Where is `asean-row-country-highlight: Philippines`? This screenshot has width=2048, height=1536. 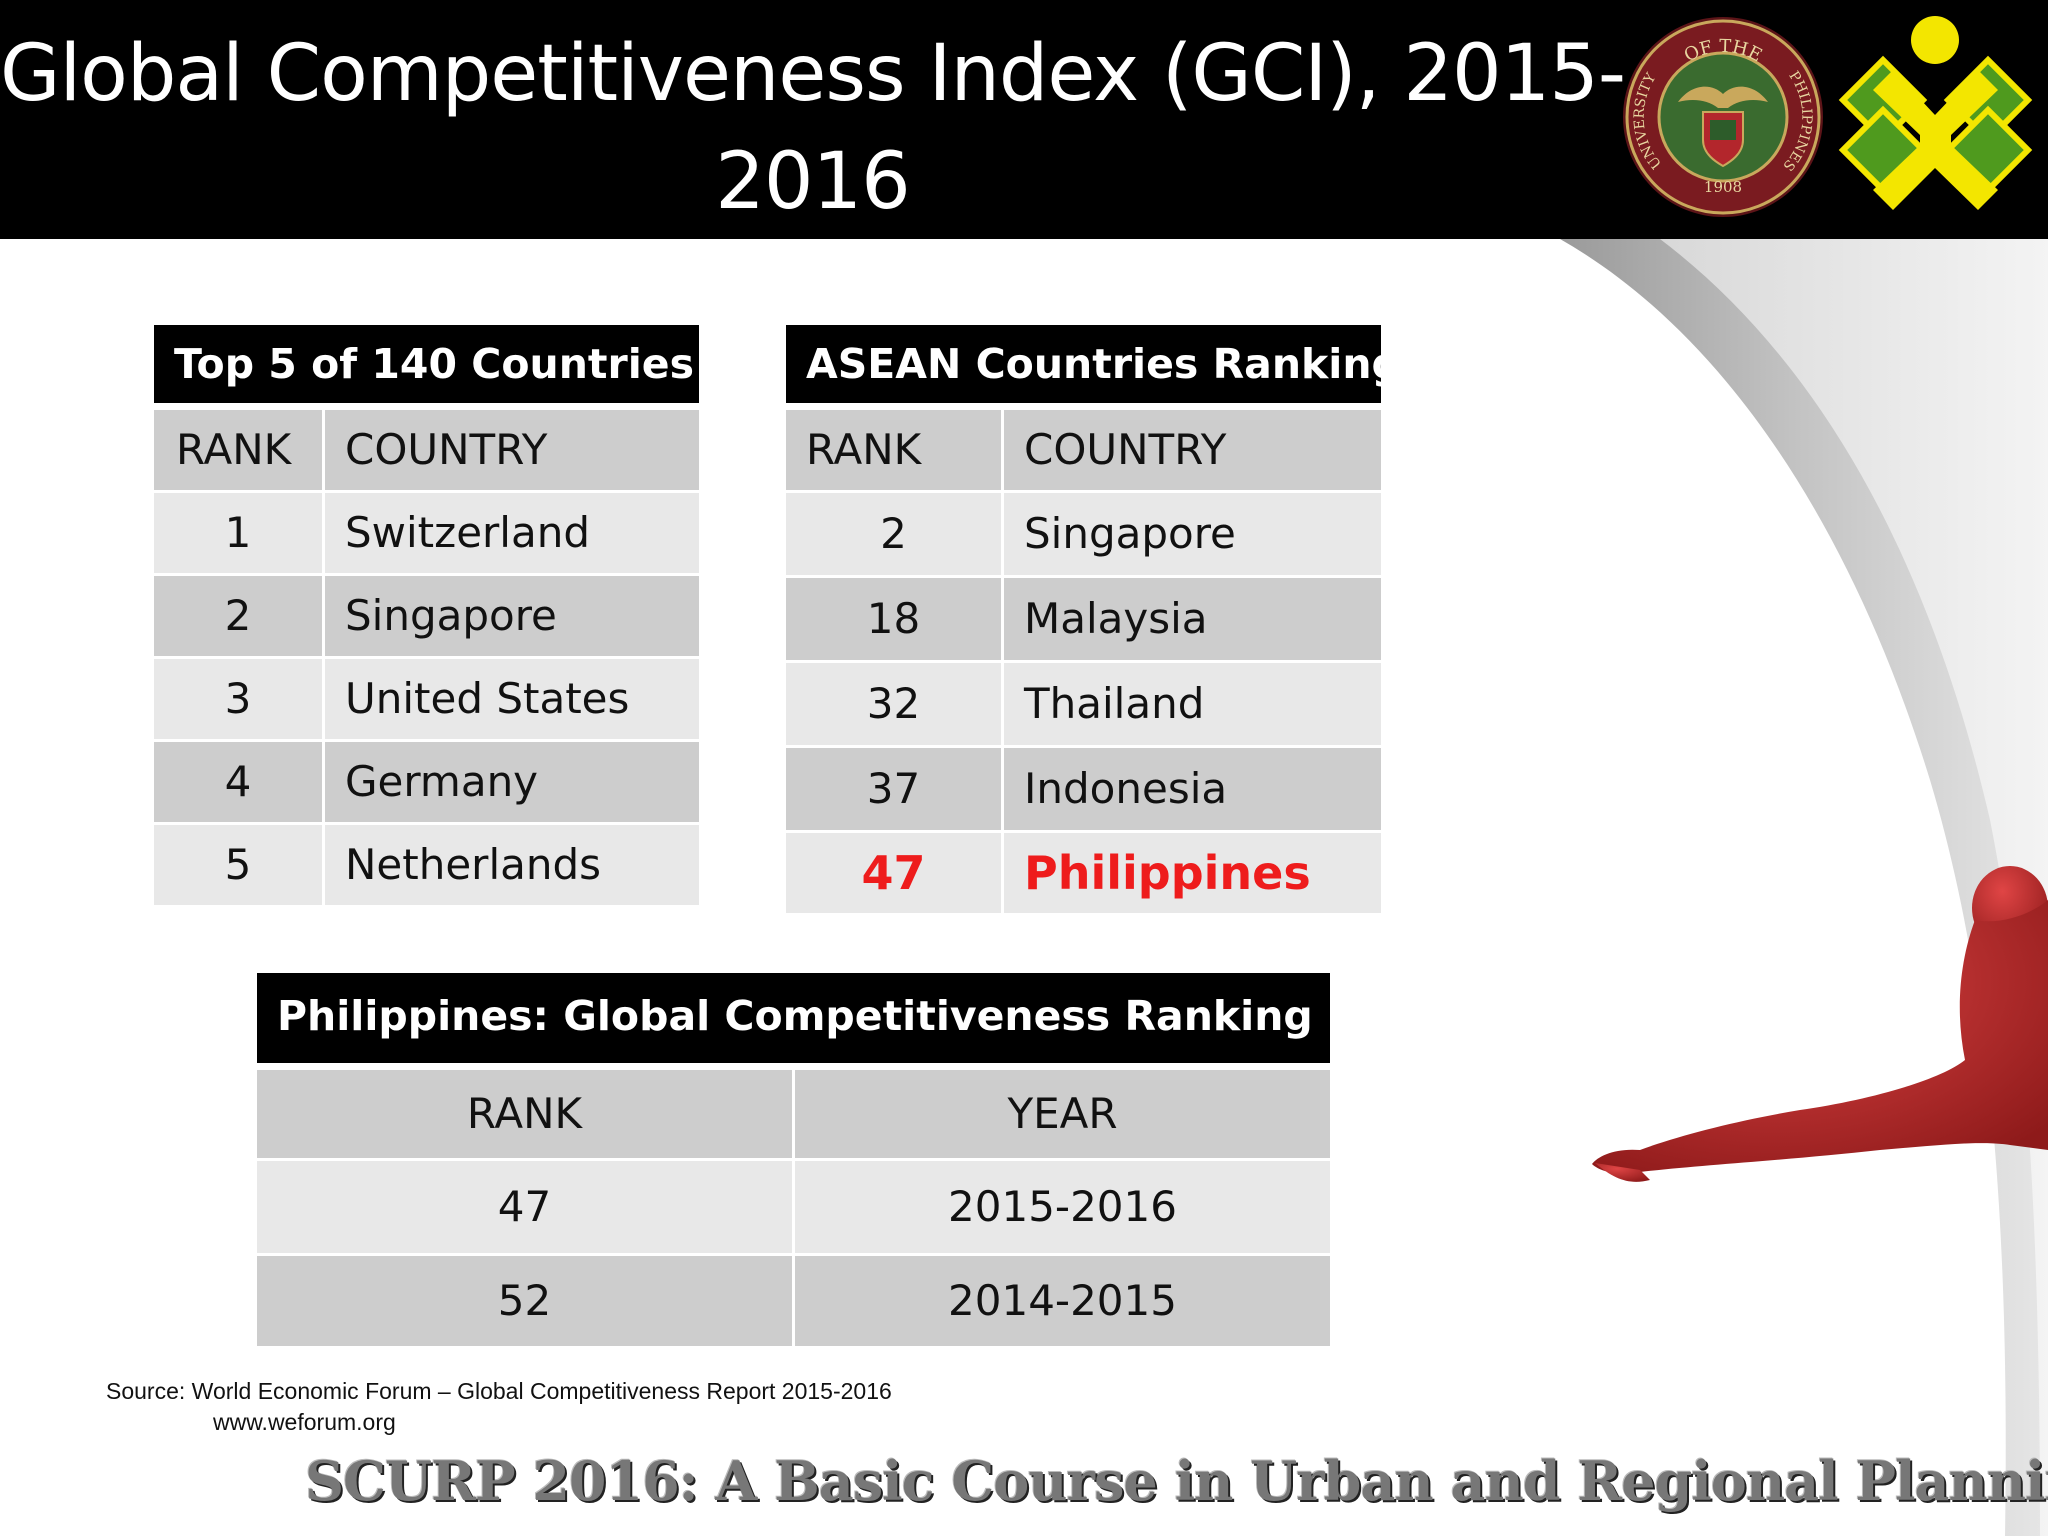 asean-row-country-highlight: Philippines is located at coordinates (1192, 873).